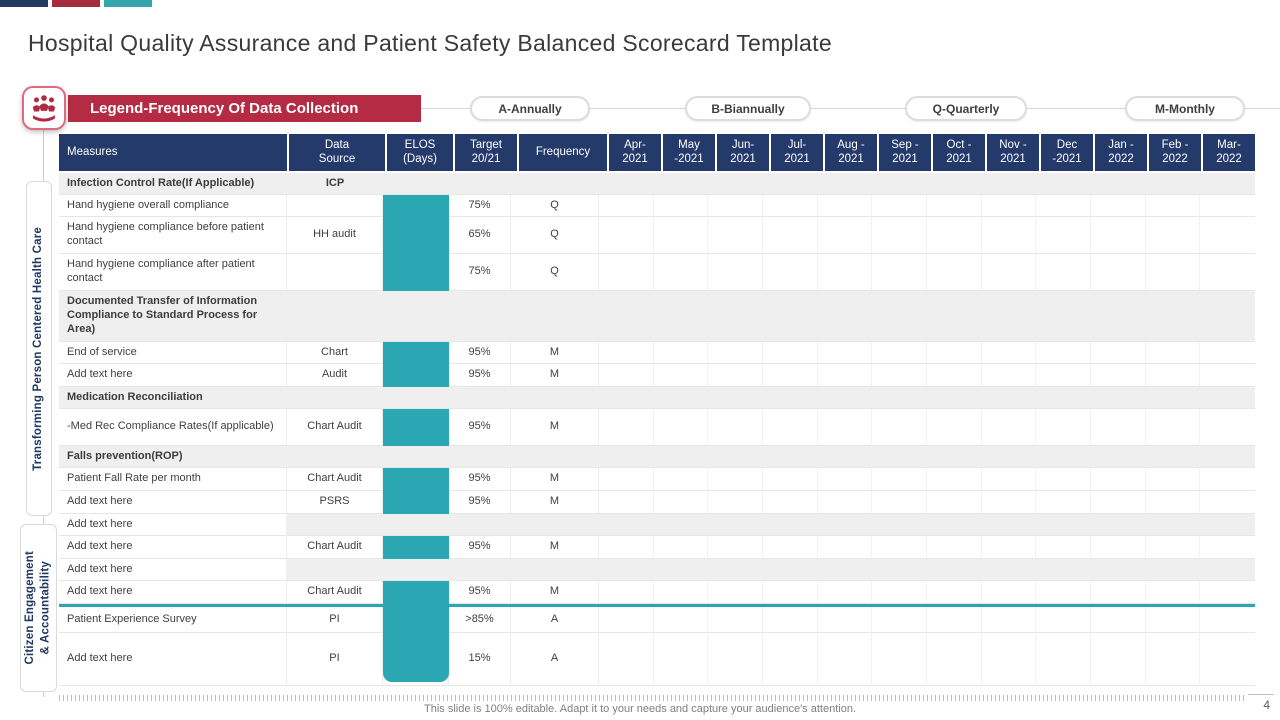  Describe the element at coordinates (335, 235) in the screenshot. I see `source-cell: HH audit` at that location.